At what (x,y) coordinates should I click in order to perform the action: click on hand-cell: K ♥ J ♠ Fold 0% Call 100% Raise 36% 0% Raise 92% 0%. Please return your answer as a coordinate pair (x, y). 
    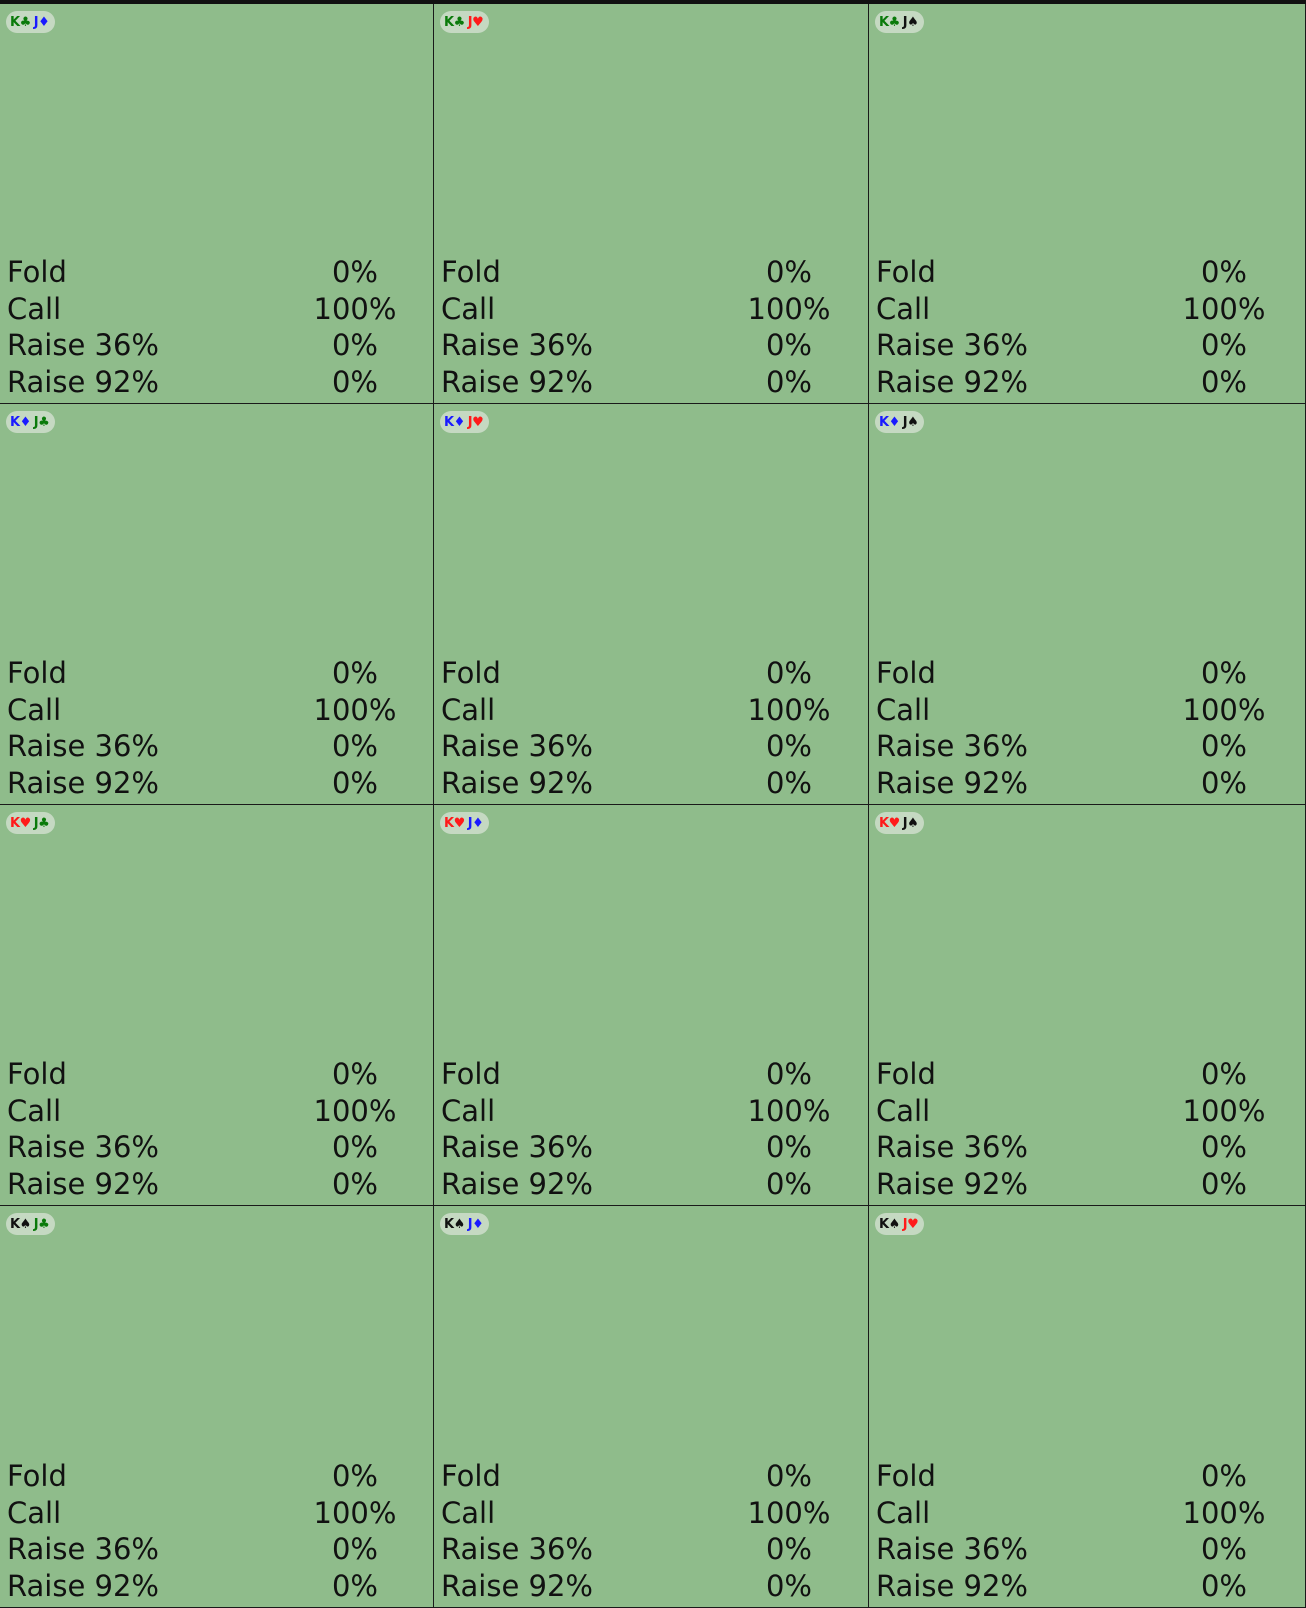
    Looking at the image, I should click on (1087, 1005).